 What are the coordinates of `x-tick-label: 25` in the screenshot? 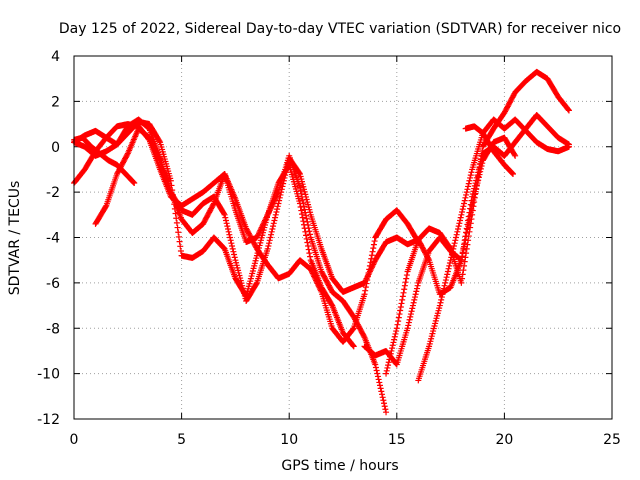 It's located at (612, 440).